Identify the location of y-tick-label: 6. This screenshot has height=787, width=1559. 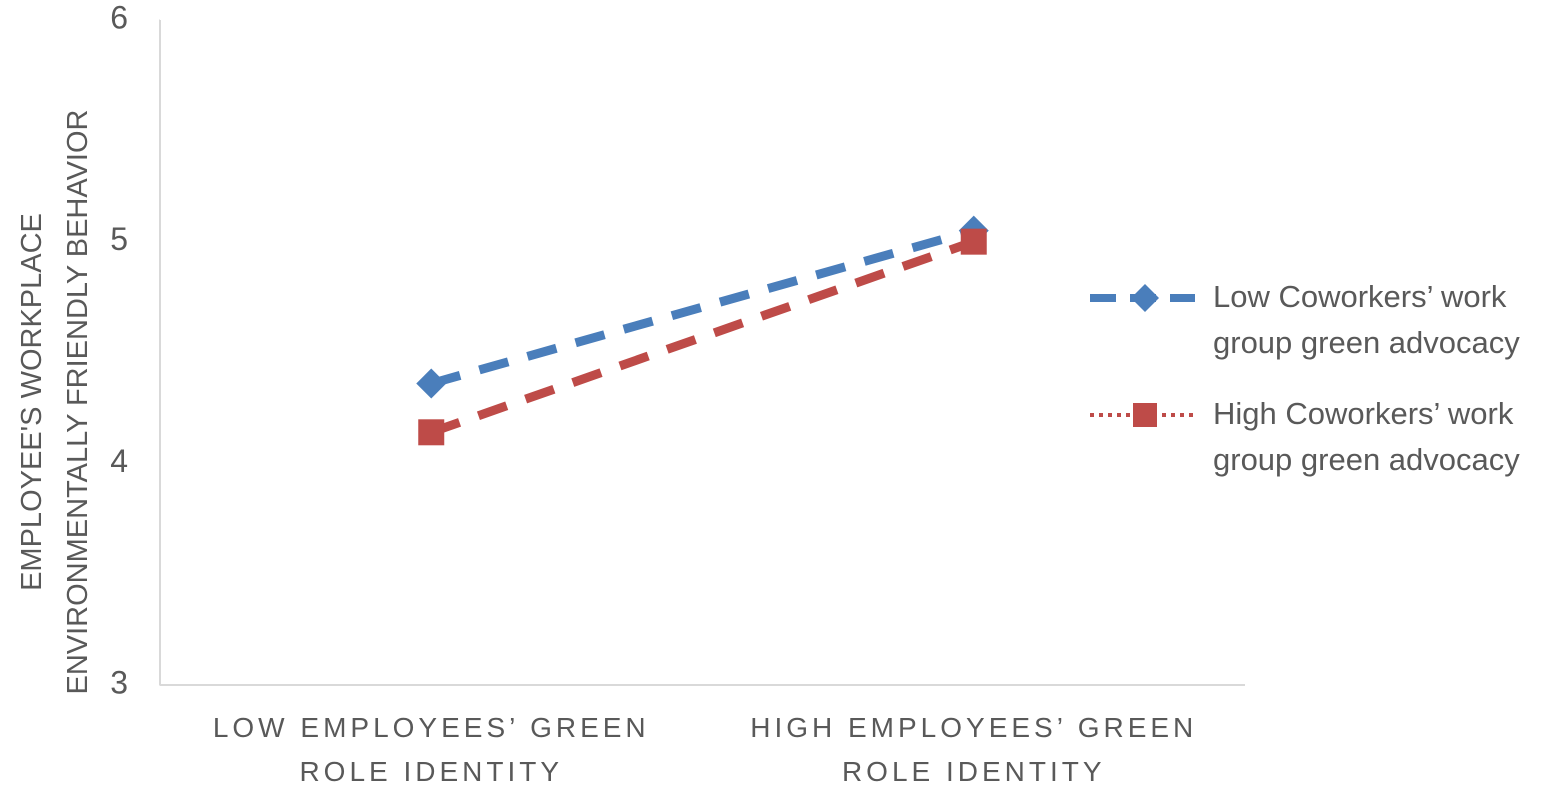
(119, 17).